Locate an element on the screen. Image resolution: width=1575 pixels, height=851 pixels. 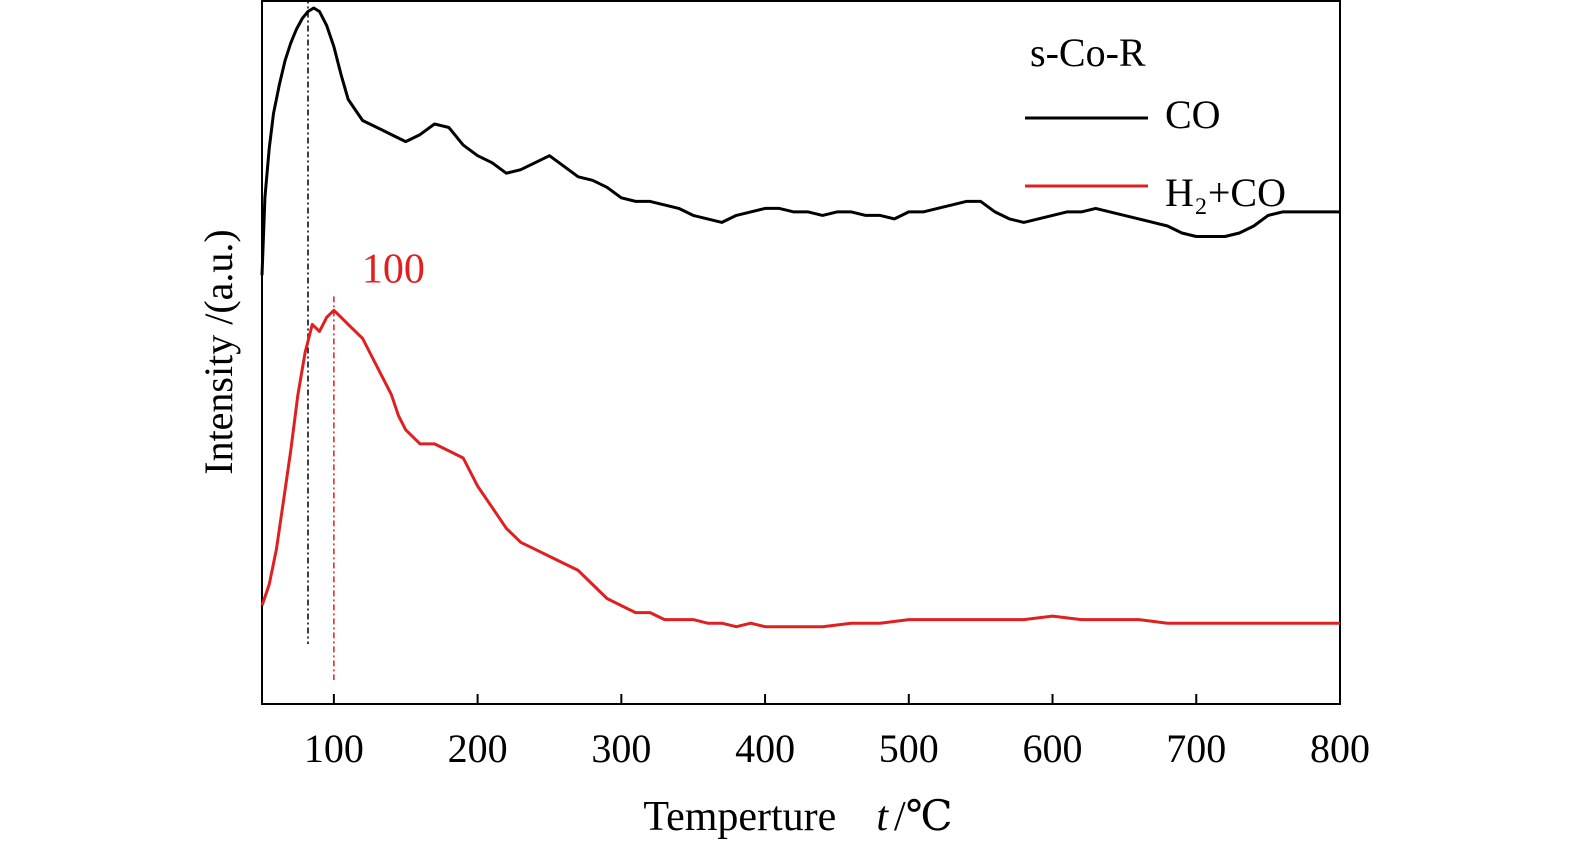
legend-label-h2-co: H₂+CO is located at coordinates (1225, 192).